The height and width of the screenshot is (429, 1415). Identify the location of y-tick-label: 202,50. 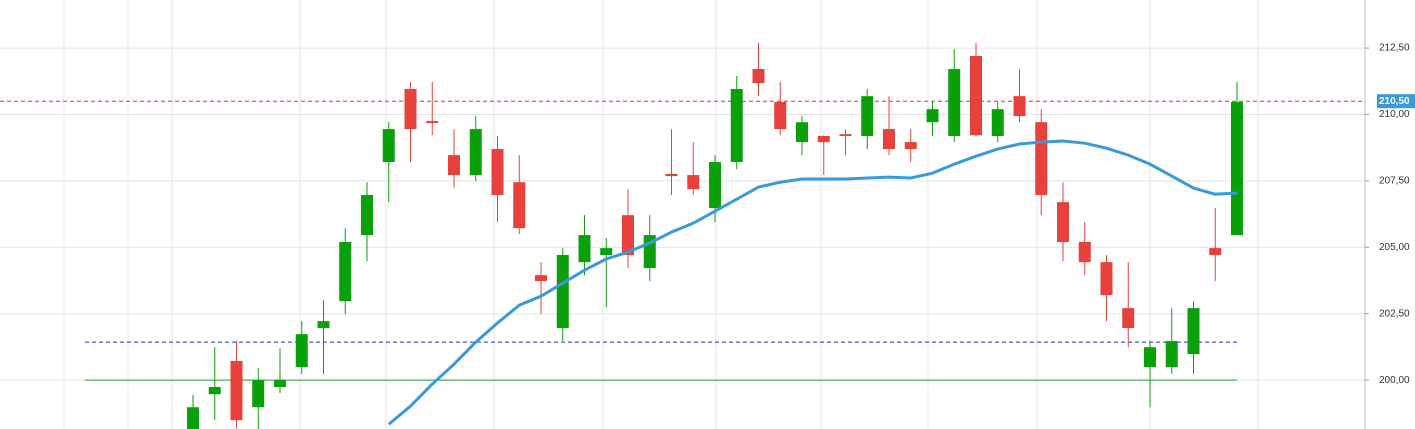
(1394, 313).